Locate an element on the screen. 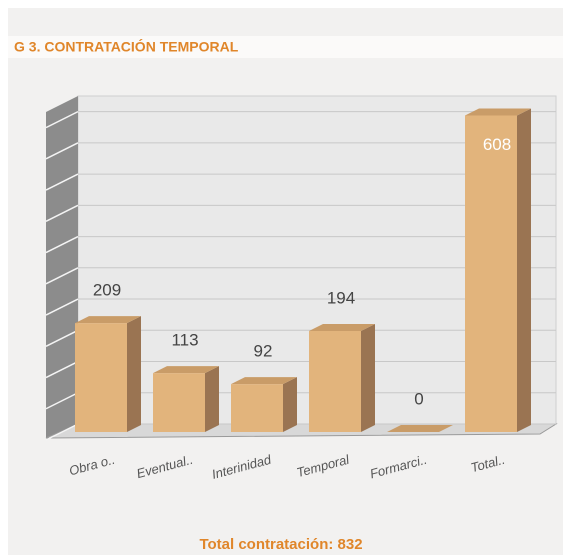 The height and width of the screenshot is (560, 563). value-label: 113 is located at coordinates (184, 340).